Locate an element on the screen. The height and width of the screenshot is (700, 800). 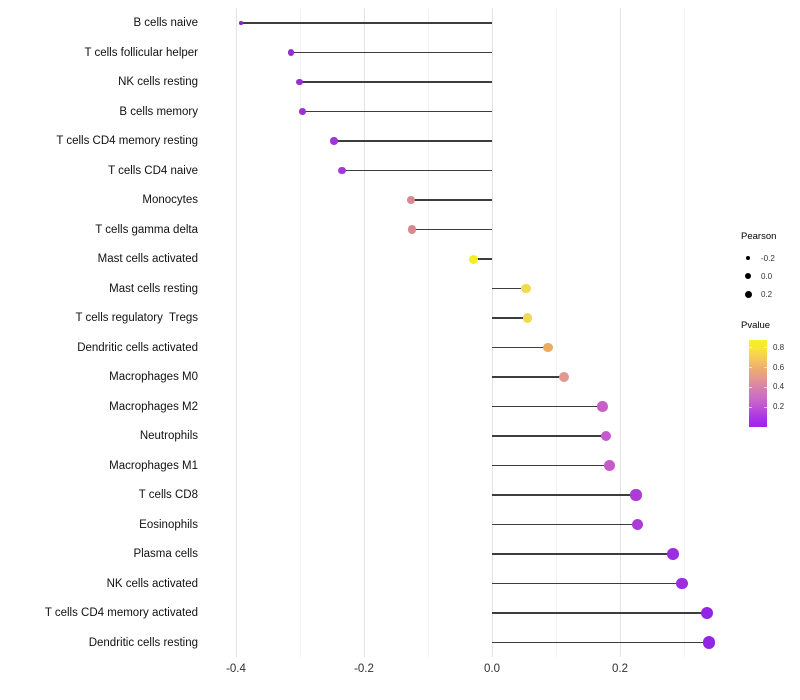
y-axis-label: Dendritic cells resting is located at coordinates (143, 642).